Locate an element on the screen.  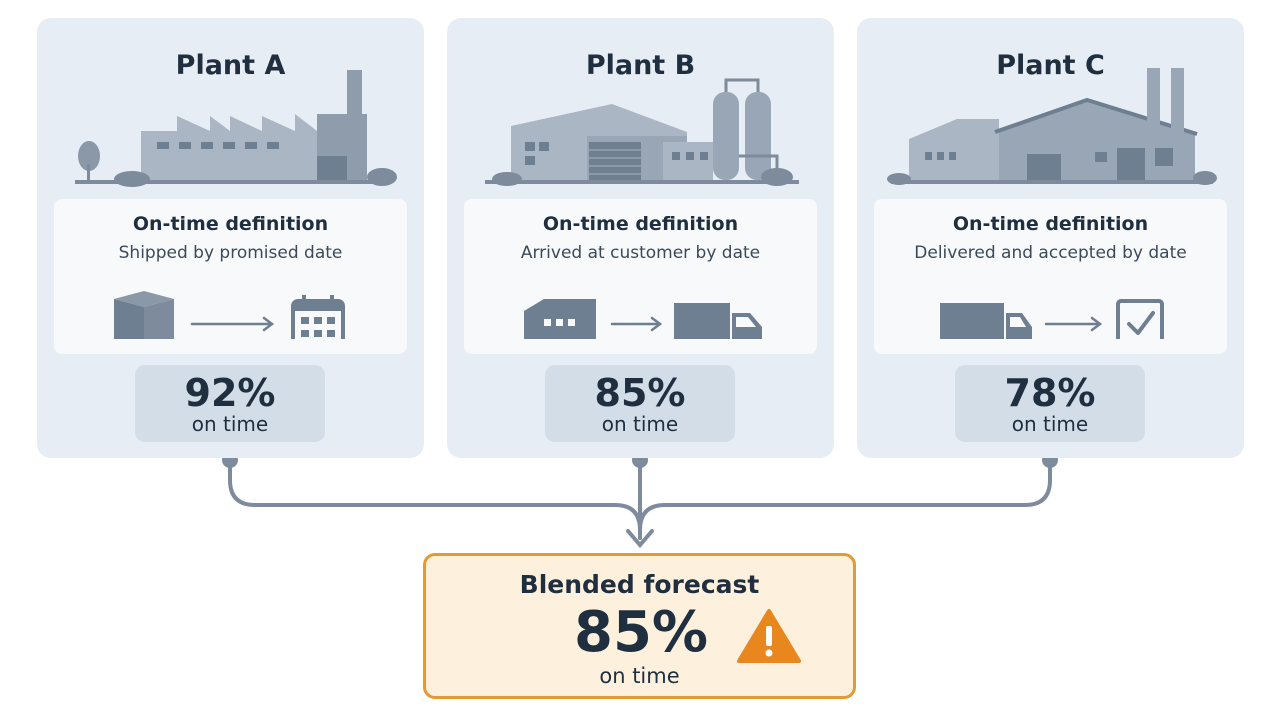
definition-text: Delivered and accepted by date is located at coordinates (1050, 253).